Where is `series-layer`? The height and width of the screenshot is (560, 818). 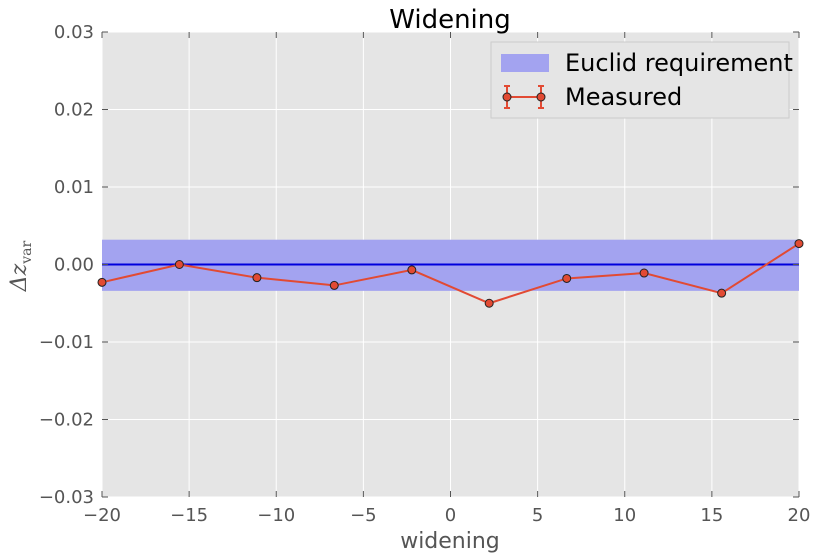 series-layer is located at coordinates (450, 273).